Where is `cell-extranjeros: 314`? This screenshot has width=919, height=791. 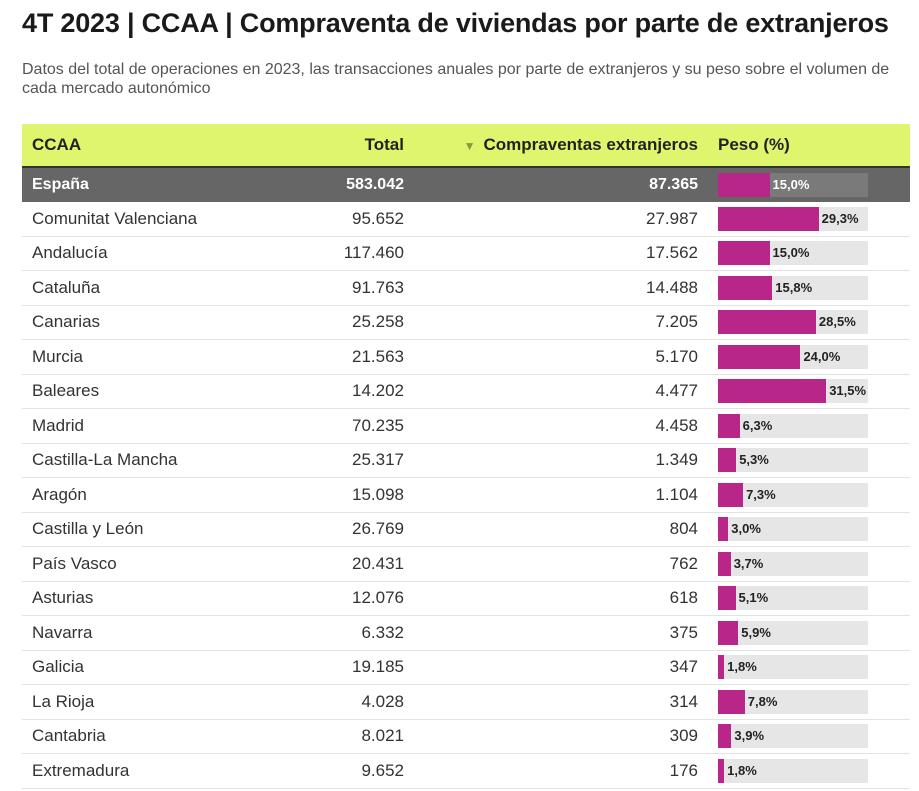 cell-extranjeros: 314 is located at coordinates (683, 701).